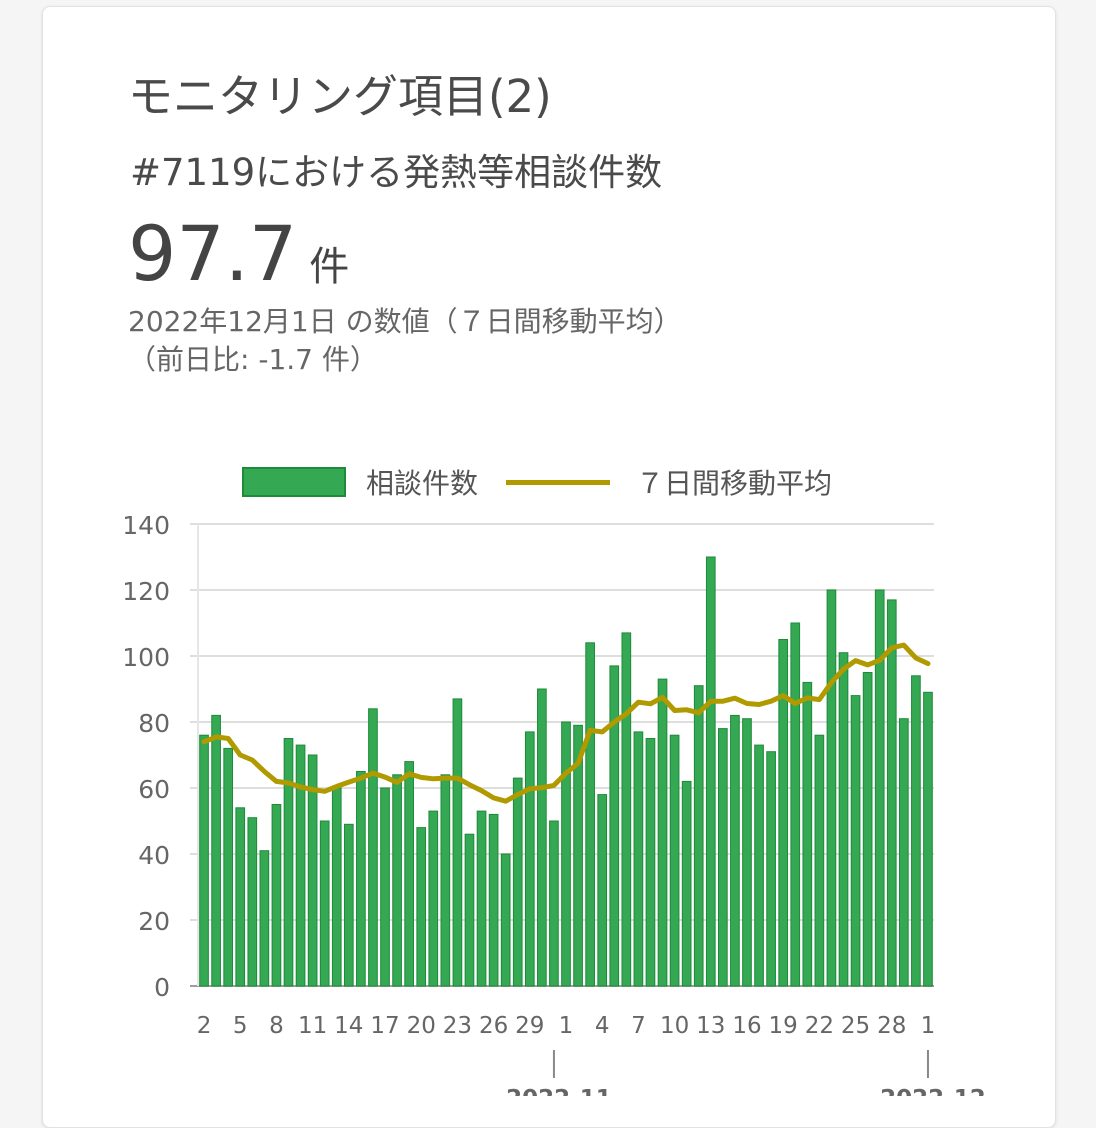 The width and height of the screenshot is (1096, 1128). I want to click on x-tick-label: 23, so click(457, 1026).